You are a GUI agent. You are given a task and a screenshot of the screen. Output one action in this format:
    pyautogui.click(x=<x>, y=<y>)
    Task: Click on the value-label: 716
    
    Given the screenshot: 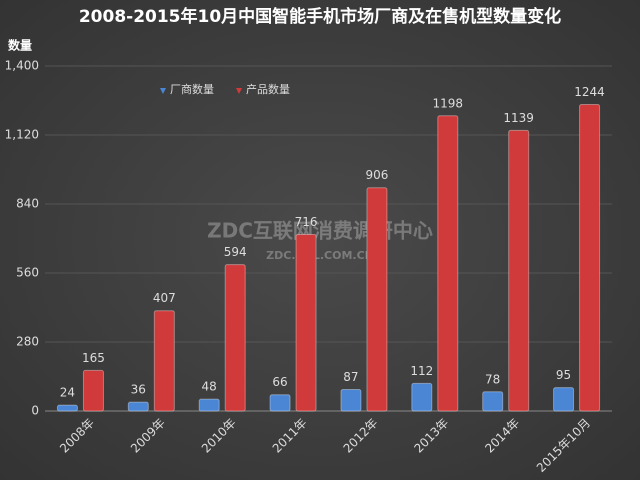 What is the action you would take?
    pyautogui.click(x=306, y=222)
    